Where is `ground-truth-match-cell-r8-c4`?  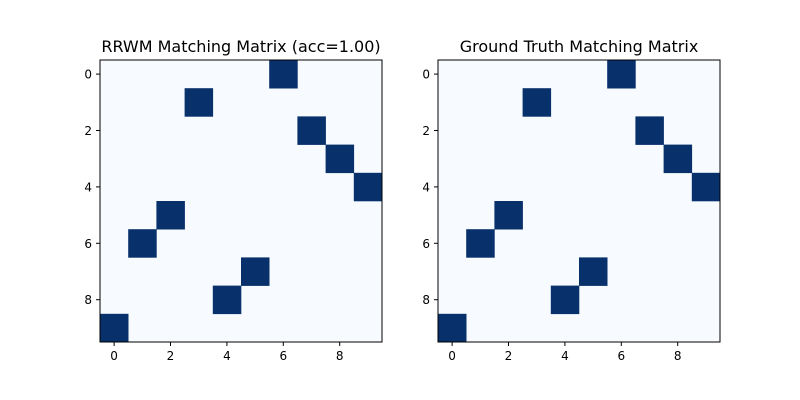 ground-truth-match-cell-r8-c4 is located at coordinates (565, 300).